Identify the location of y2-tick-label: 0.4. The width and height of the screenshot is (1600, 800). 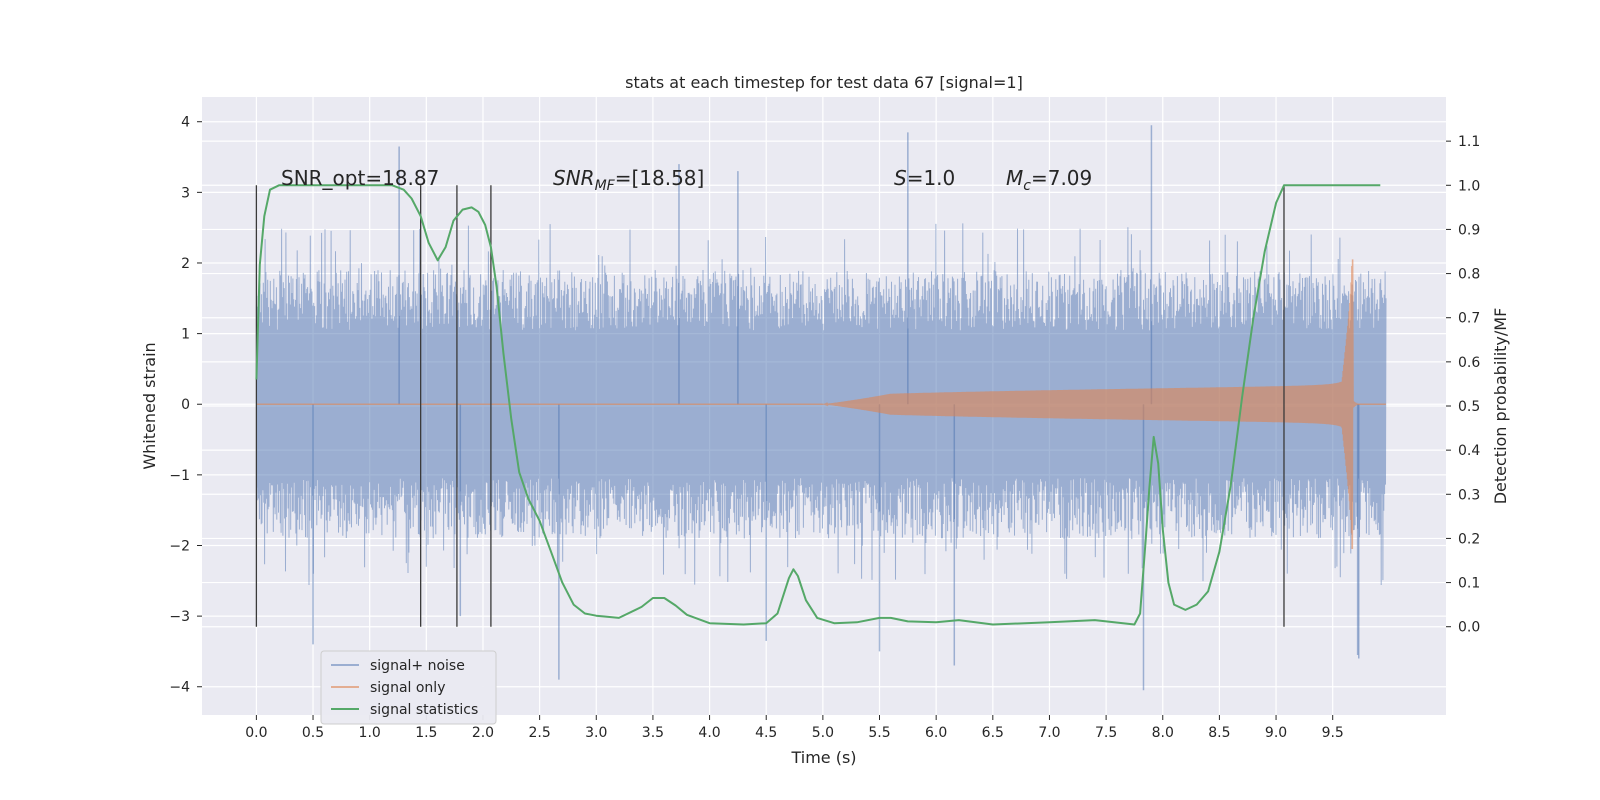
(1469, 451).